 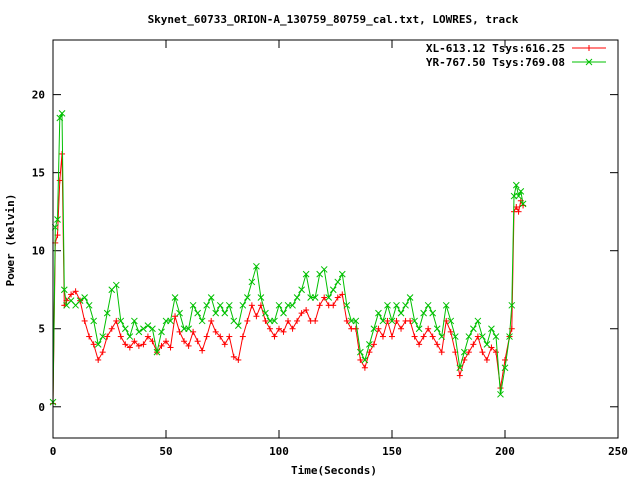 I want to click on x-tick-label: 0, so click(x=53, y=451).